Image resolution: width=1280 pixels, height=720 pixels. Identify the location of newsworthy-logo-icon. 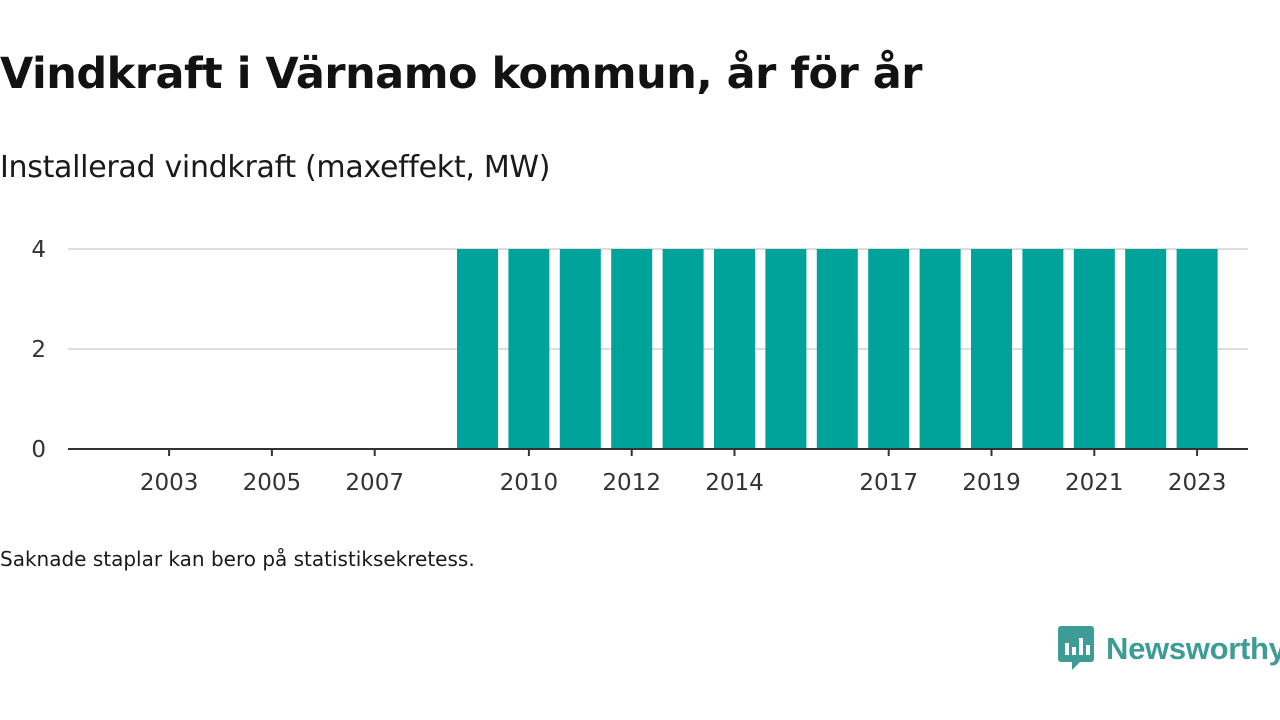
(1076, 648).